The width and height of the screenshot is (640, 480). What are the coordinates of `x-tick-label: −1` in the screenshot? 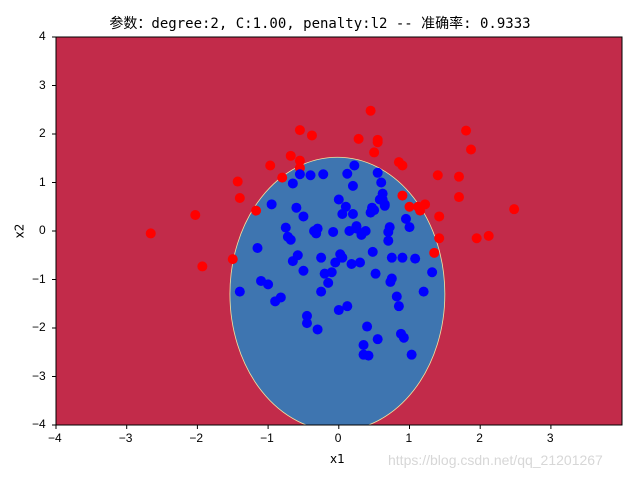 It's located at (267, 438).